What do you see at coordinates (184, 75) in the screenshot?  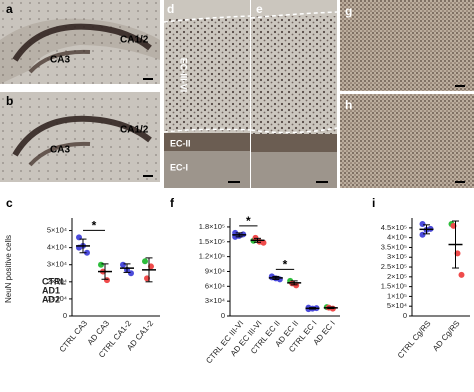 I see `region-label: EC-III-VI` at bounding box center [184, 75].